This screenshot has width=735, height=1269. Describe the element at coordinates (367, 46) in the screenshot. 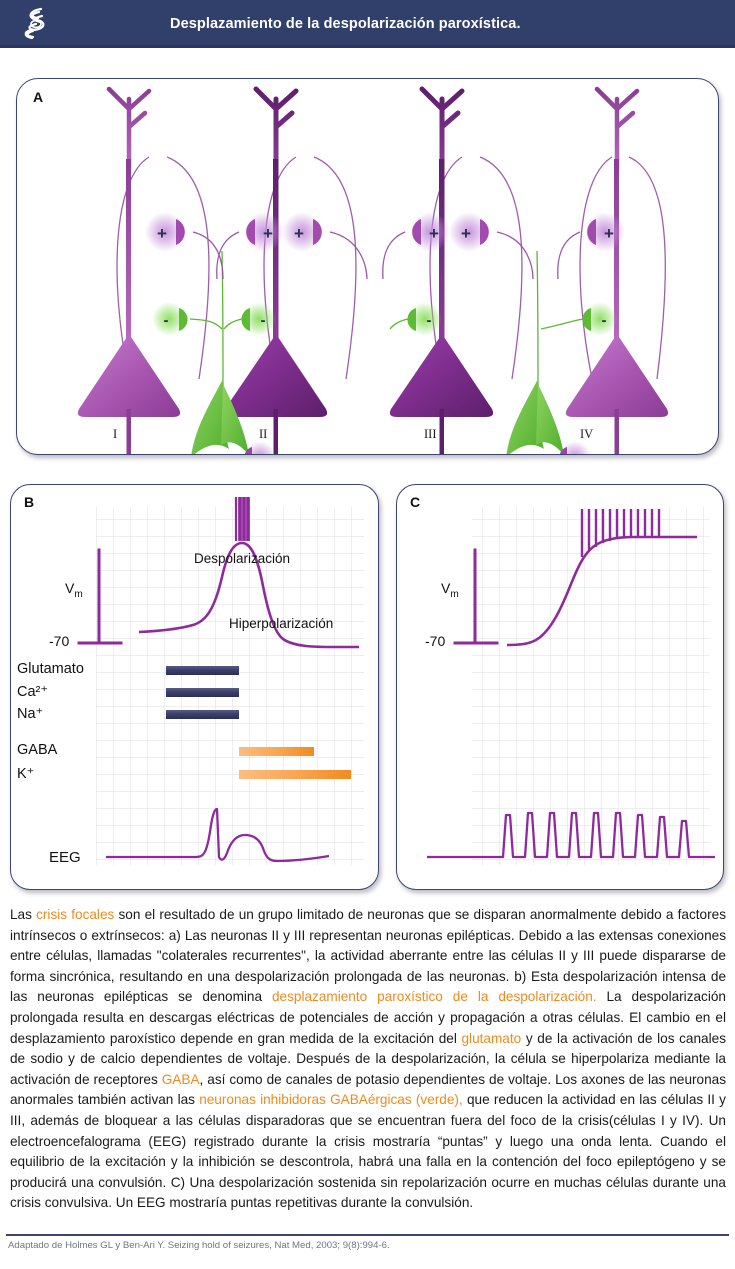

I see `header-divider` at that location.